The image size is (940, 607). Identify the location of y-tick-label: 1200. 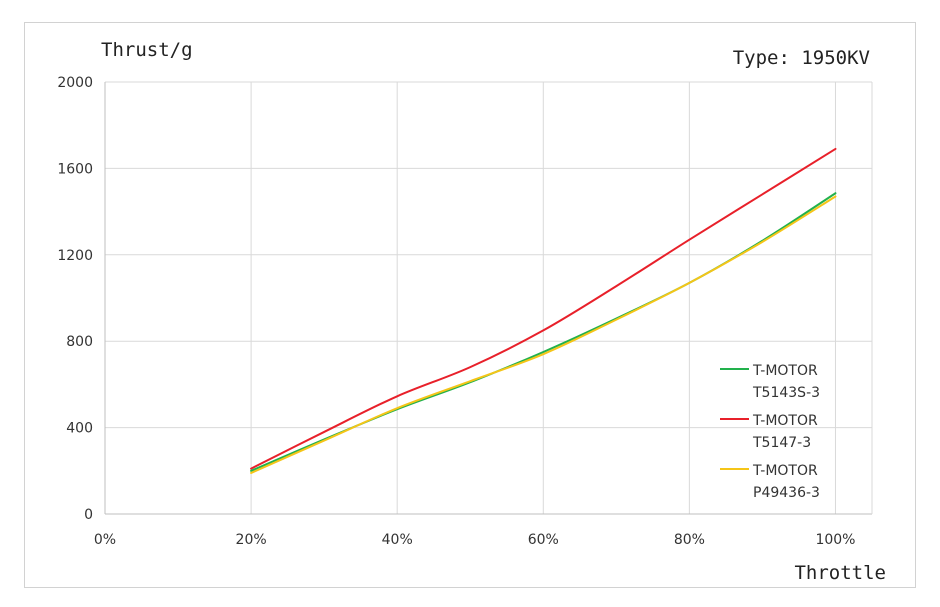
(75, 256).